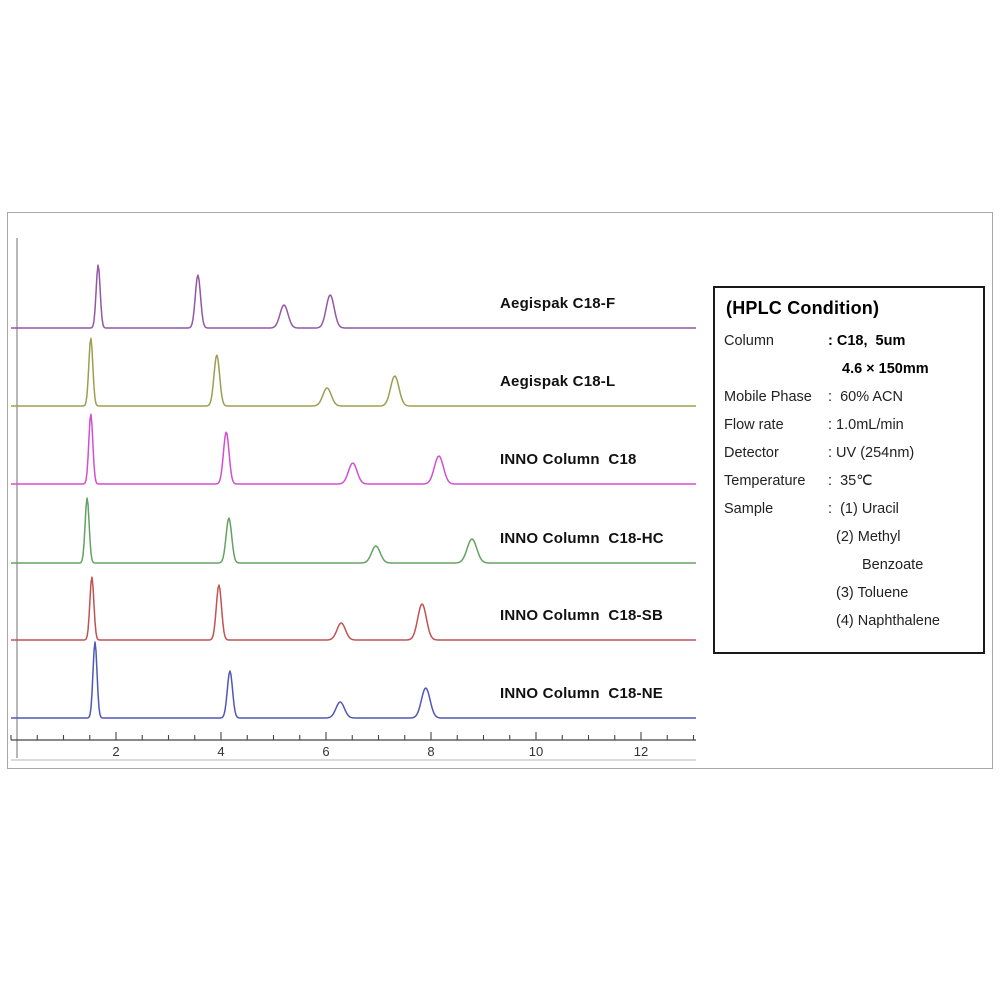 This screenshot has width=1000, height=1000. What do you see at coordinates (220, 751) in the screenshot?
I see `x-axis-tick-label: 4` at bounding box center [220, 751].